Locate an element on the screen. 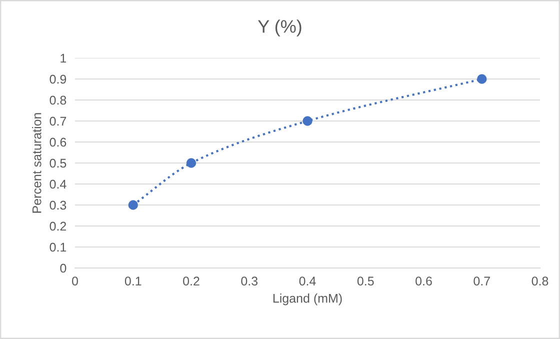  y-tick-label: 0.5 is located at coordinates (58, 163).